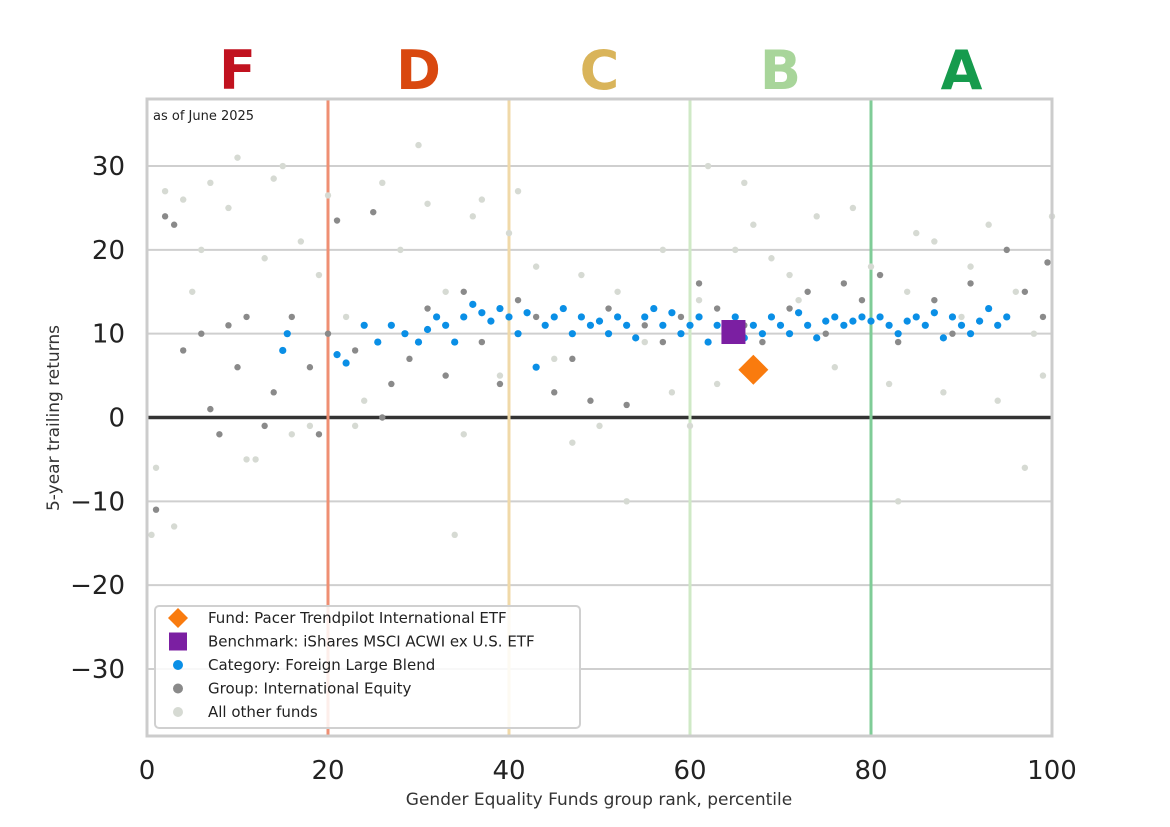 The image size is (1170, 827). What do you see at coordinates (600, 70) in the screenshot?
I see `grade-label: C` at bounding box center [600, 70].